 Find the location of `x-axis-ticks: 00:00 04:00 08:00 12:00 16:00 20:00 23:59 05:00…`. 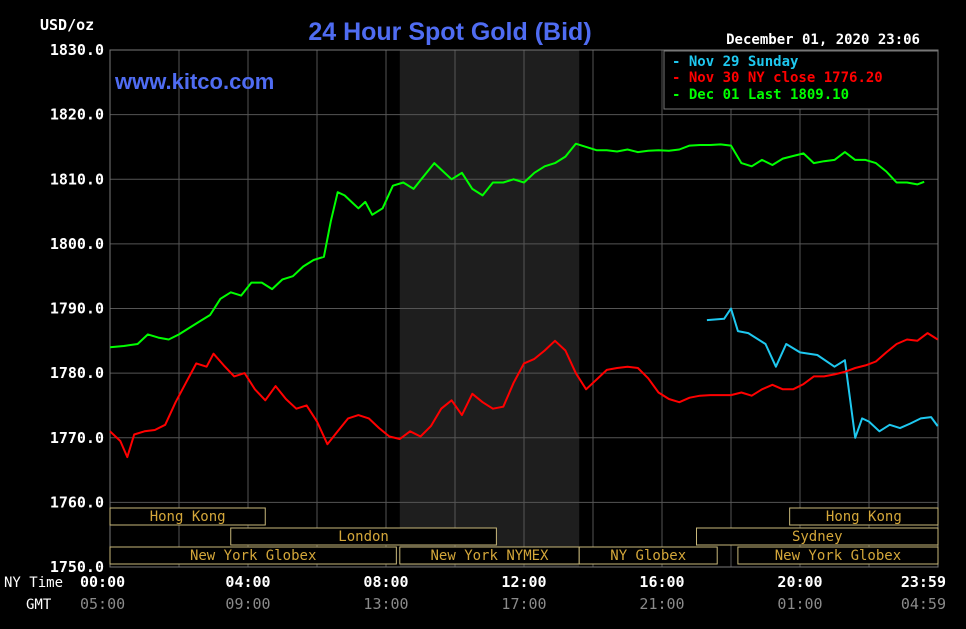

x-axis-ticks: 00:00 04:00 08:00 12:00 16:00 20:00 23:59 05:00… is located at coordinates (513, 593).